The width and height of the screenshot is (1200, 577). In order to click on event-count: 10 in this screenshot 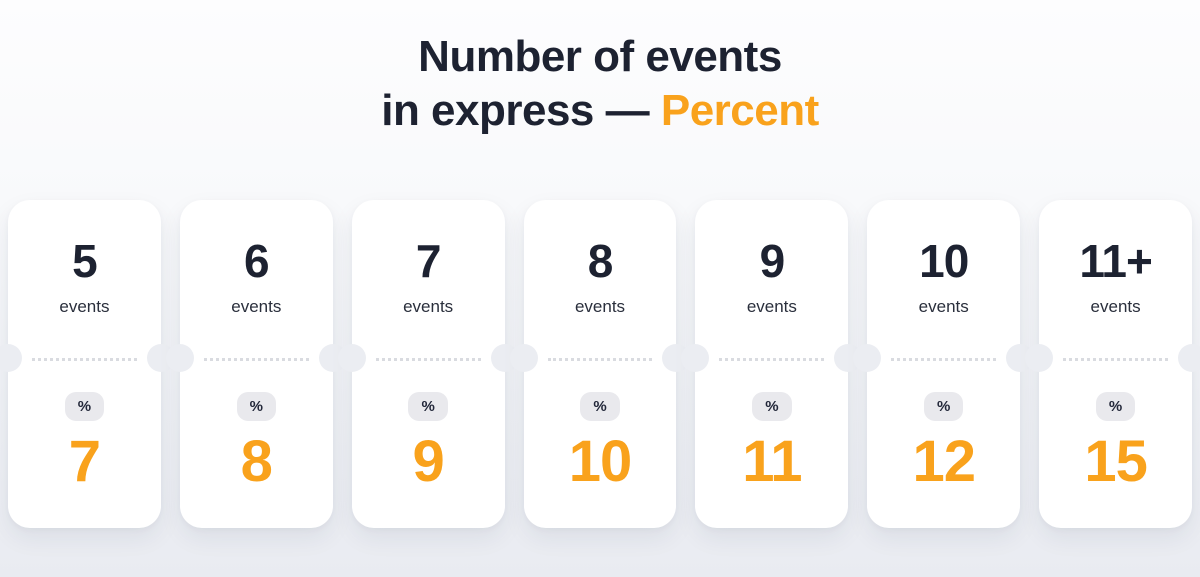, I will do `click(944, 261)`.